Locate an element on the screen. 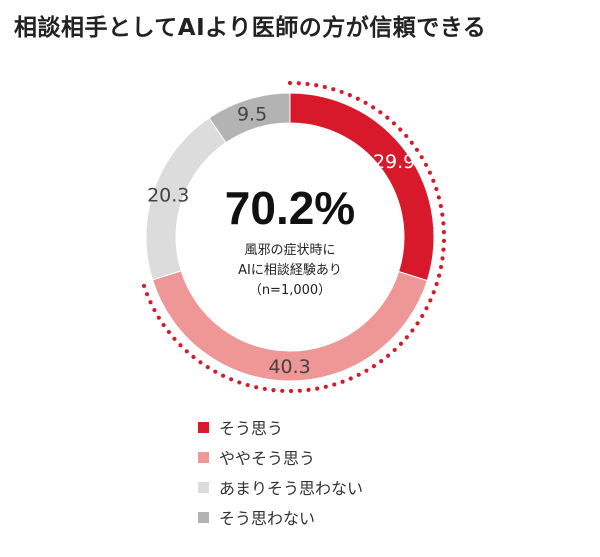  donut-slice is located at coordinates (249, 118).